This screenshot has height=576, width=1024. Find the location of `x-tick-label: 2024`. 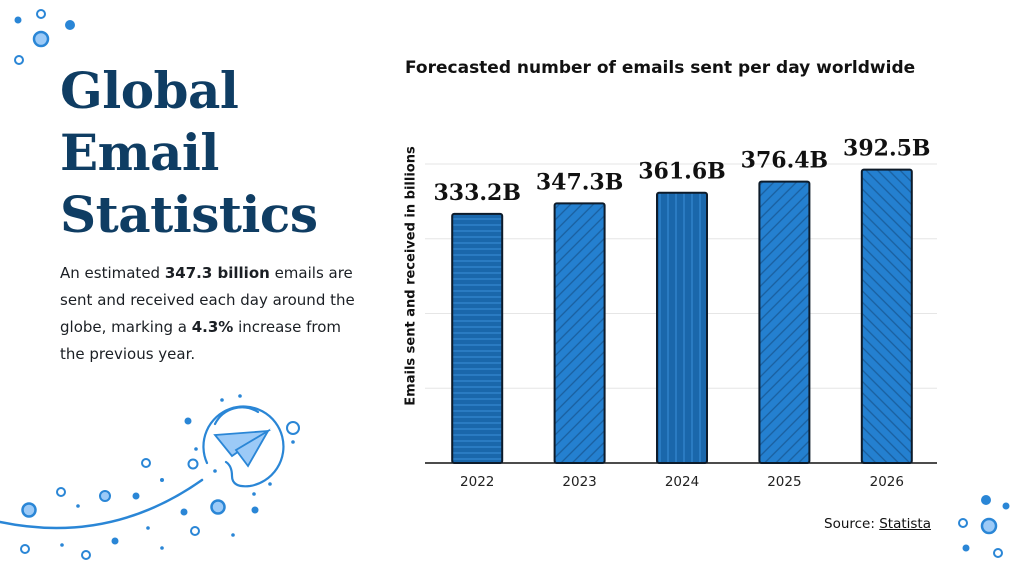

x-tick-label: 2024 is located at coordinates (682, 482).